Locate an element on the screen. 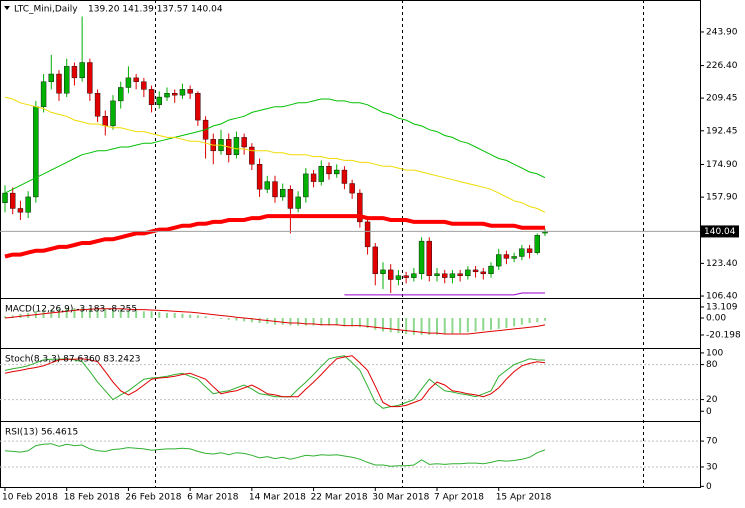 Image resolution: width=745 pixels, height=508 pixels. y-tick-label: 192.45 is located at coordinates (722, 131).